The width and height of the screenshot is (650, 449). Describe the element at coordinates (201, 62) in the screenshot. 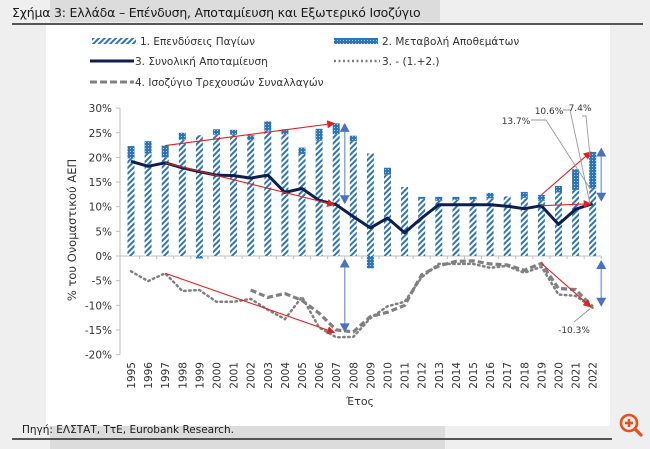

I see `legend-label: 3. Συνολική Αποταμίευση` at that location.